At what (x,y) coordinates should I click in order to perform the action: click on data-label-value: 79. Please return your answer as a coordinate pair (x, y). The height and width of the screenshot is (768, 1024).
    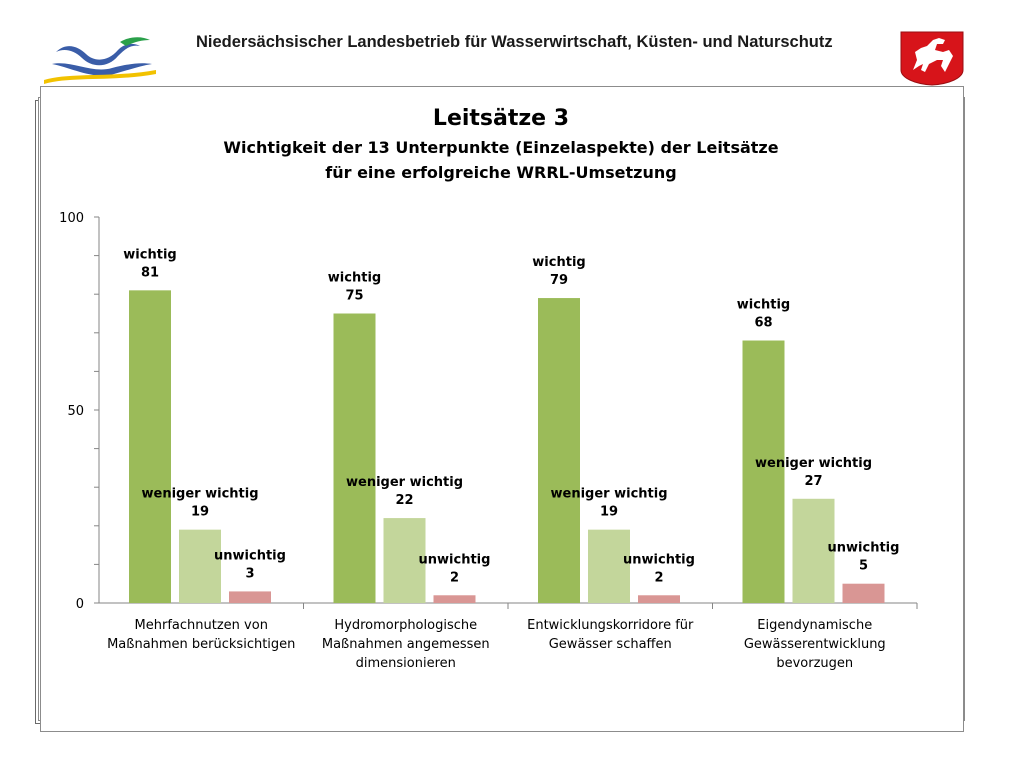
    Looking at the image, I should click on (559, 280).